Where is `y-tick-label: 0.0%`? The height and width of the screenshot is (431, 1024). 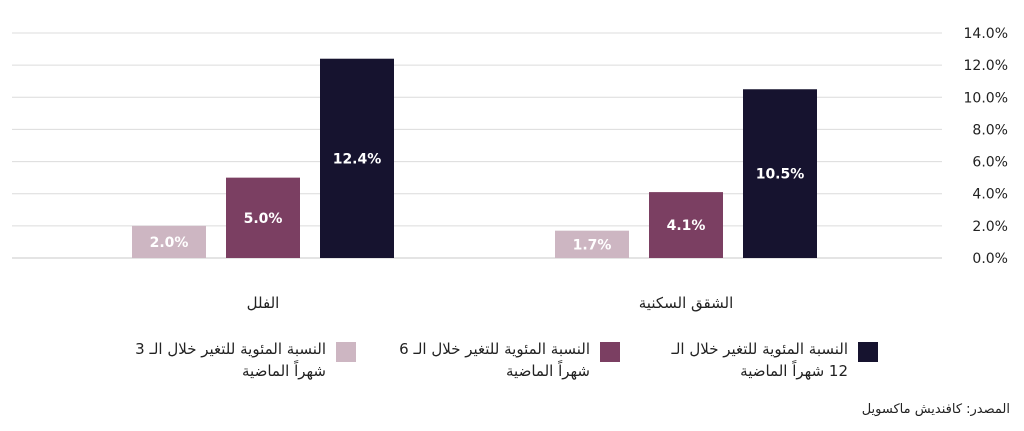 y-tick-label: 0.0% is located at coordinates (990, 259).